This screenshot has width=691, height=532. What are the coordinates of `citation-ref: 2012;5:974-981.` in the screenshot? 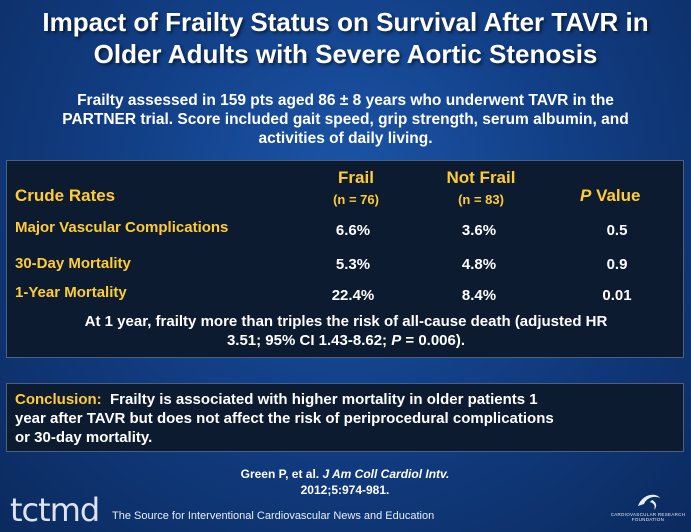 It's located at (345, 490).